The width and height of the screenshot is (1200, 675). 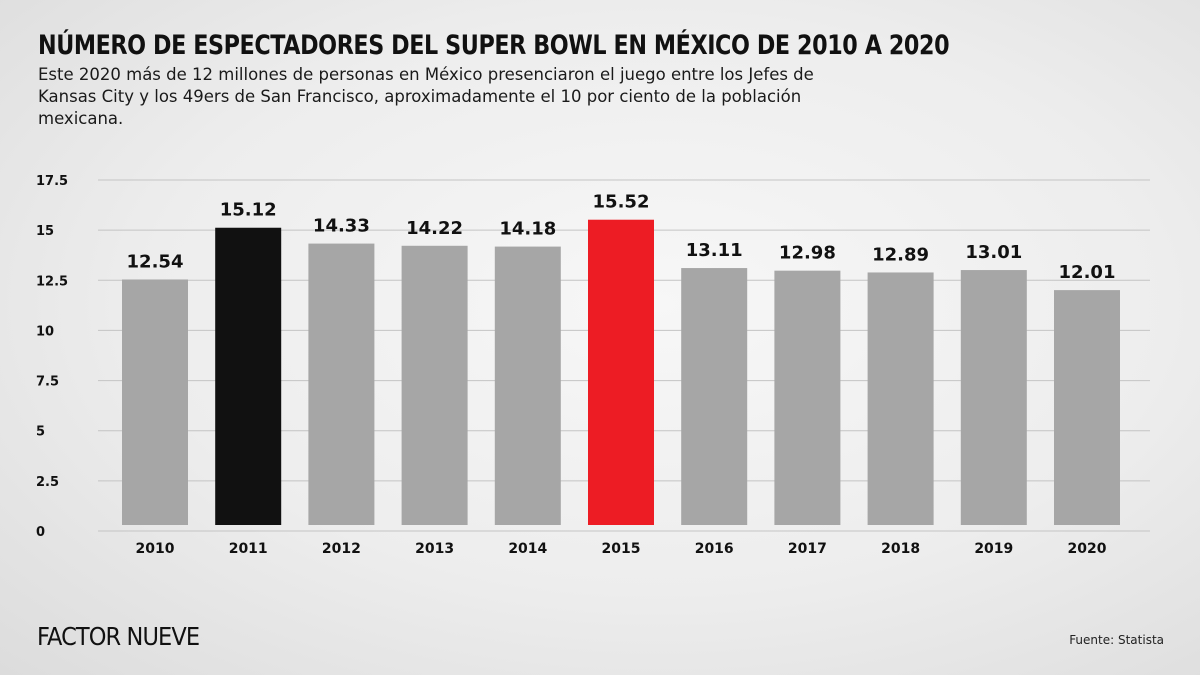 What do you see at coordinates (341, 226) in the screenshot?
I see `data-label-2012: 14.33` at bounding box center [341, 226].